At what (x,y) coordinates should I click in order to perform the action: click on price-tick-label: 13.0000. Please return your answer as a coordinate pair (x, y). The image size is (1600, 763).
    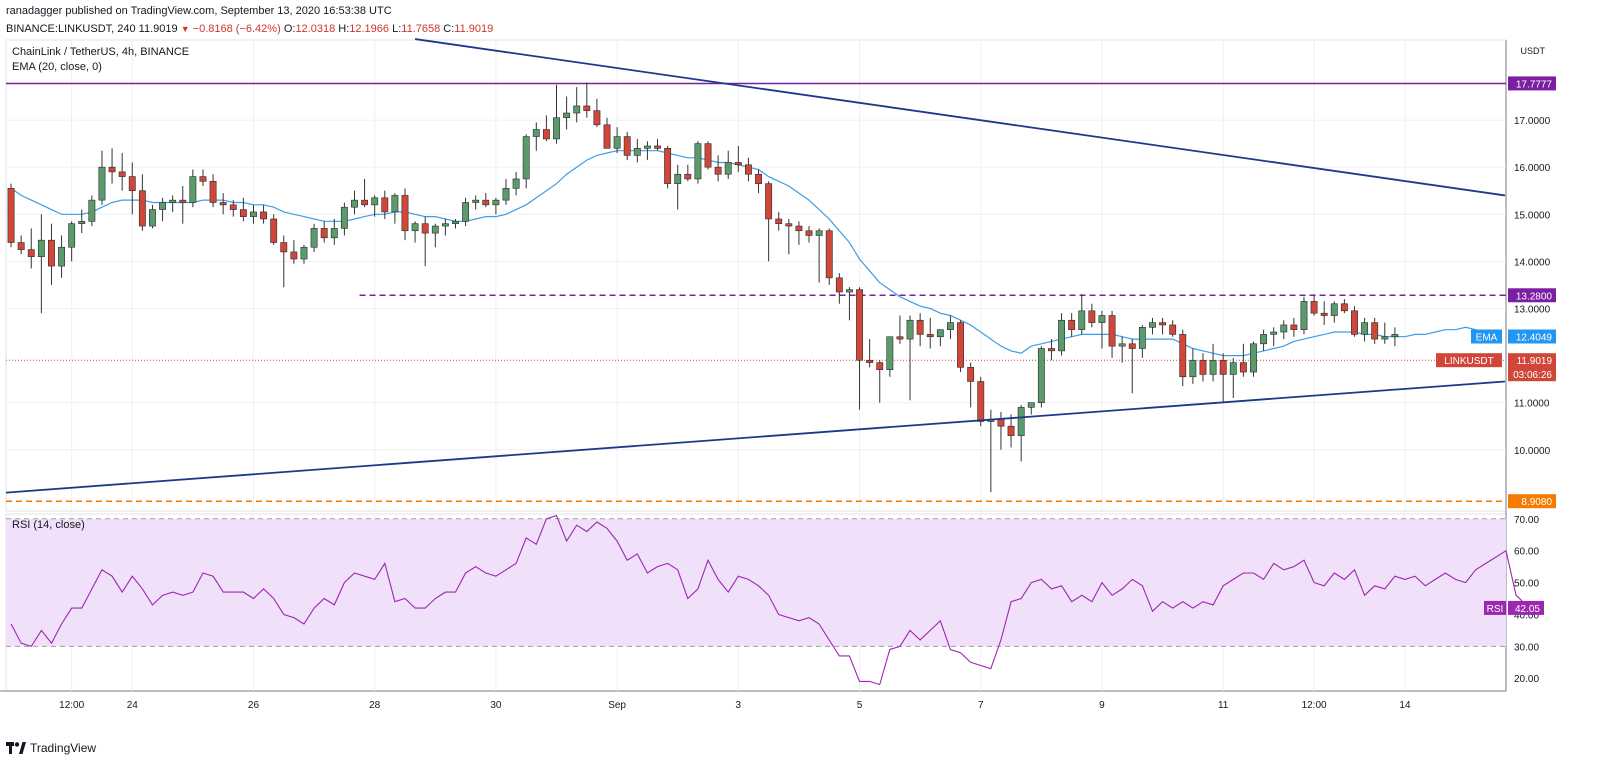
    Looking at the image, I should click on (1532, 309).